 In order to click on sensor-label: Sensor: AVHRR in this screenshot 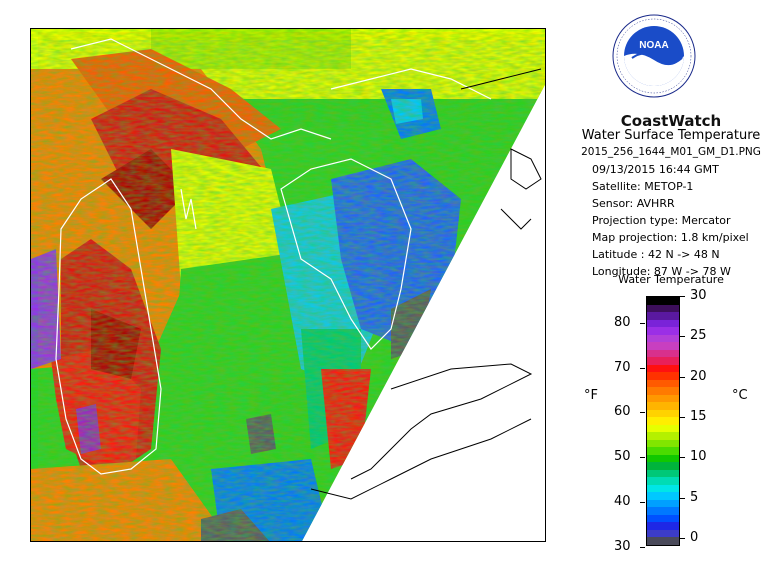, I will do `click(633, 203)`.